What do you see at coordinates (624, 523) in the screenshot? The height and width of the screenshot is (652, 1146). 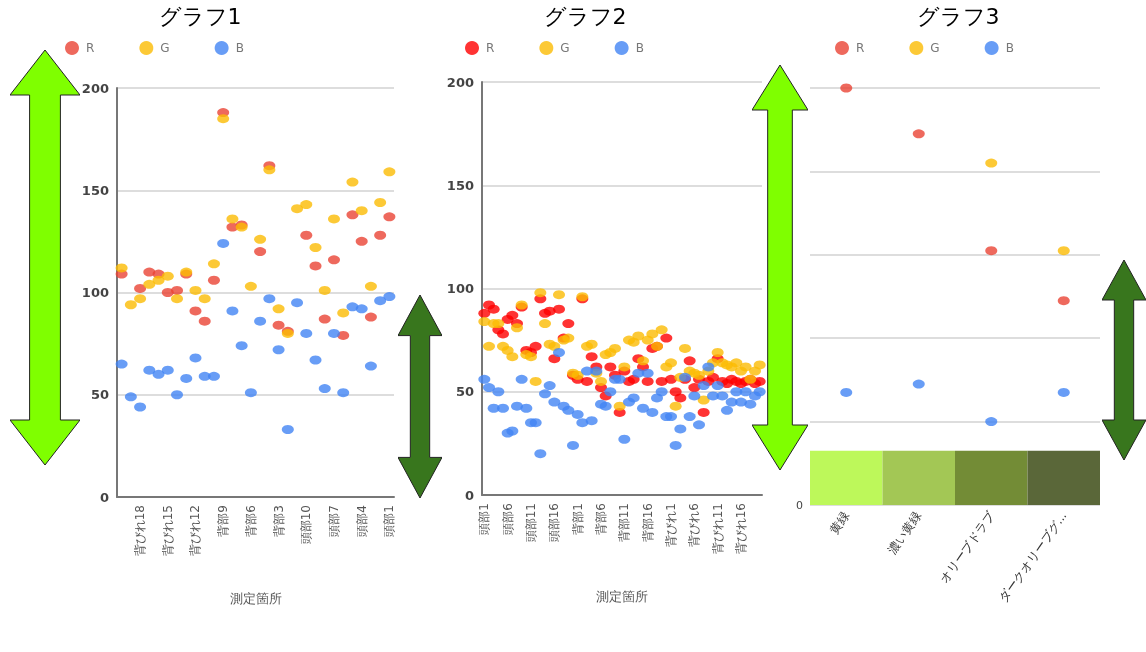 I see `x-tick-label: 背部11` at bounding box center [624, 523].